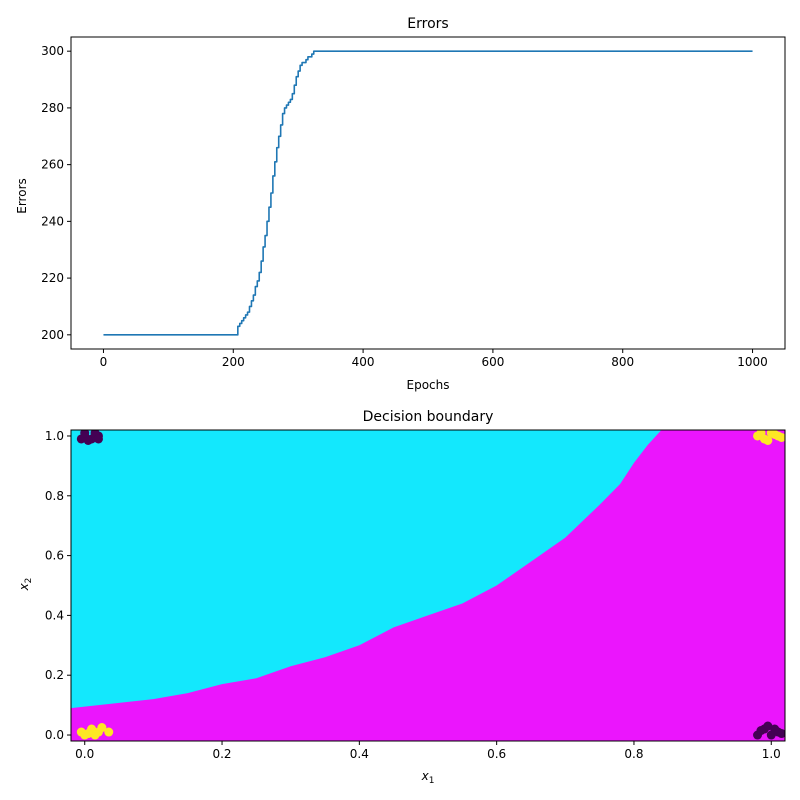 Image resolution: width=800 pixels, height=800 pixels. What do you see at coordinates (752, 362) in the screenshot?
I see `errors-x-tick-label: 1000` at bounding box center [752, 362].